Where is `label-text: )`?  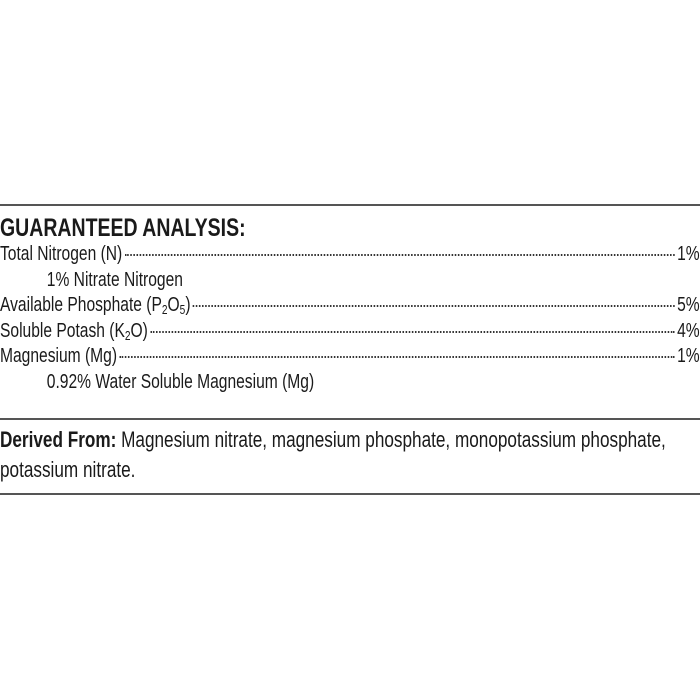
label-text: ) is located at coordinates (188, 305).